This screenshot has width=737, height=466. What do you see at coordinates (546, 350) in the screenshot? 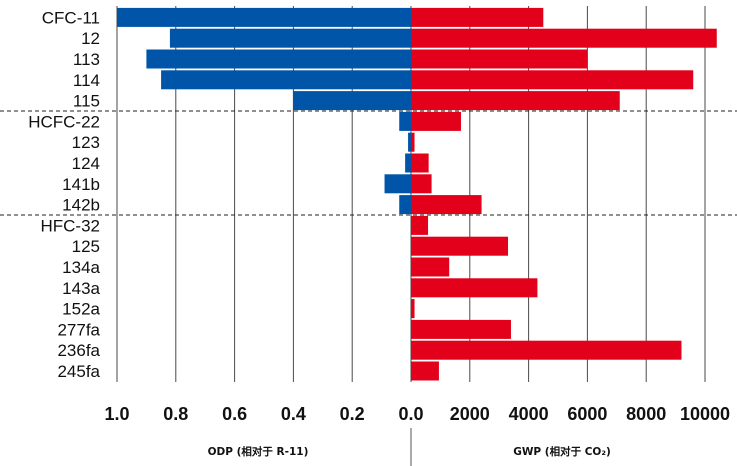
I see `gwp-bar-236fa` at bounding box center [546, 350].